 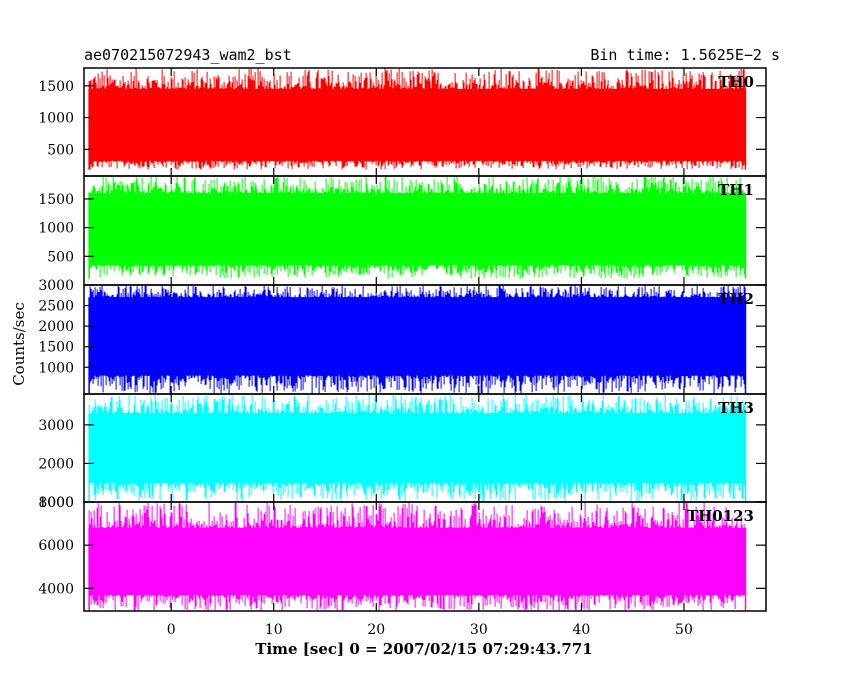 What do you see at coordinates (56, 307) in the screenshot?
I see `y-tick-label: 2500` at bounding box center [56, 307].